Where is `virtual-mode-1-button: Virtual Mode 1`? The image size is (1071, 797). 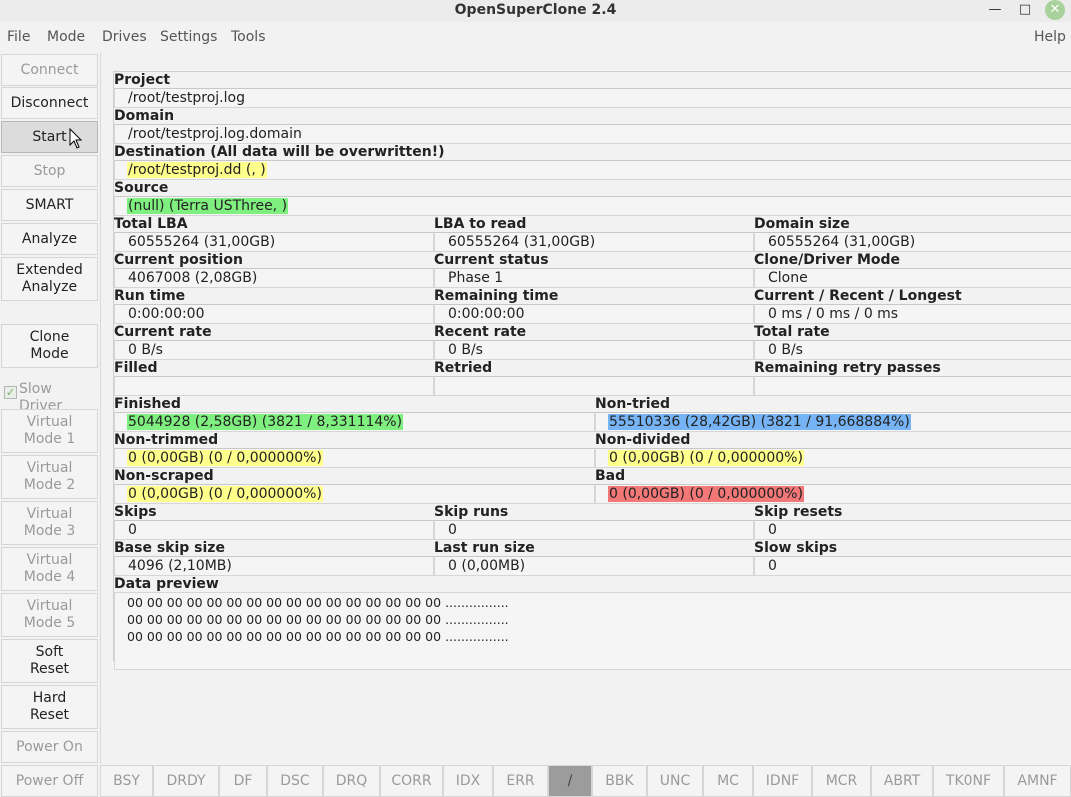 virtual-mode-1-button: Virtual Mode 1 is located at coordinates (49, 431).